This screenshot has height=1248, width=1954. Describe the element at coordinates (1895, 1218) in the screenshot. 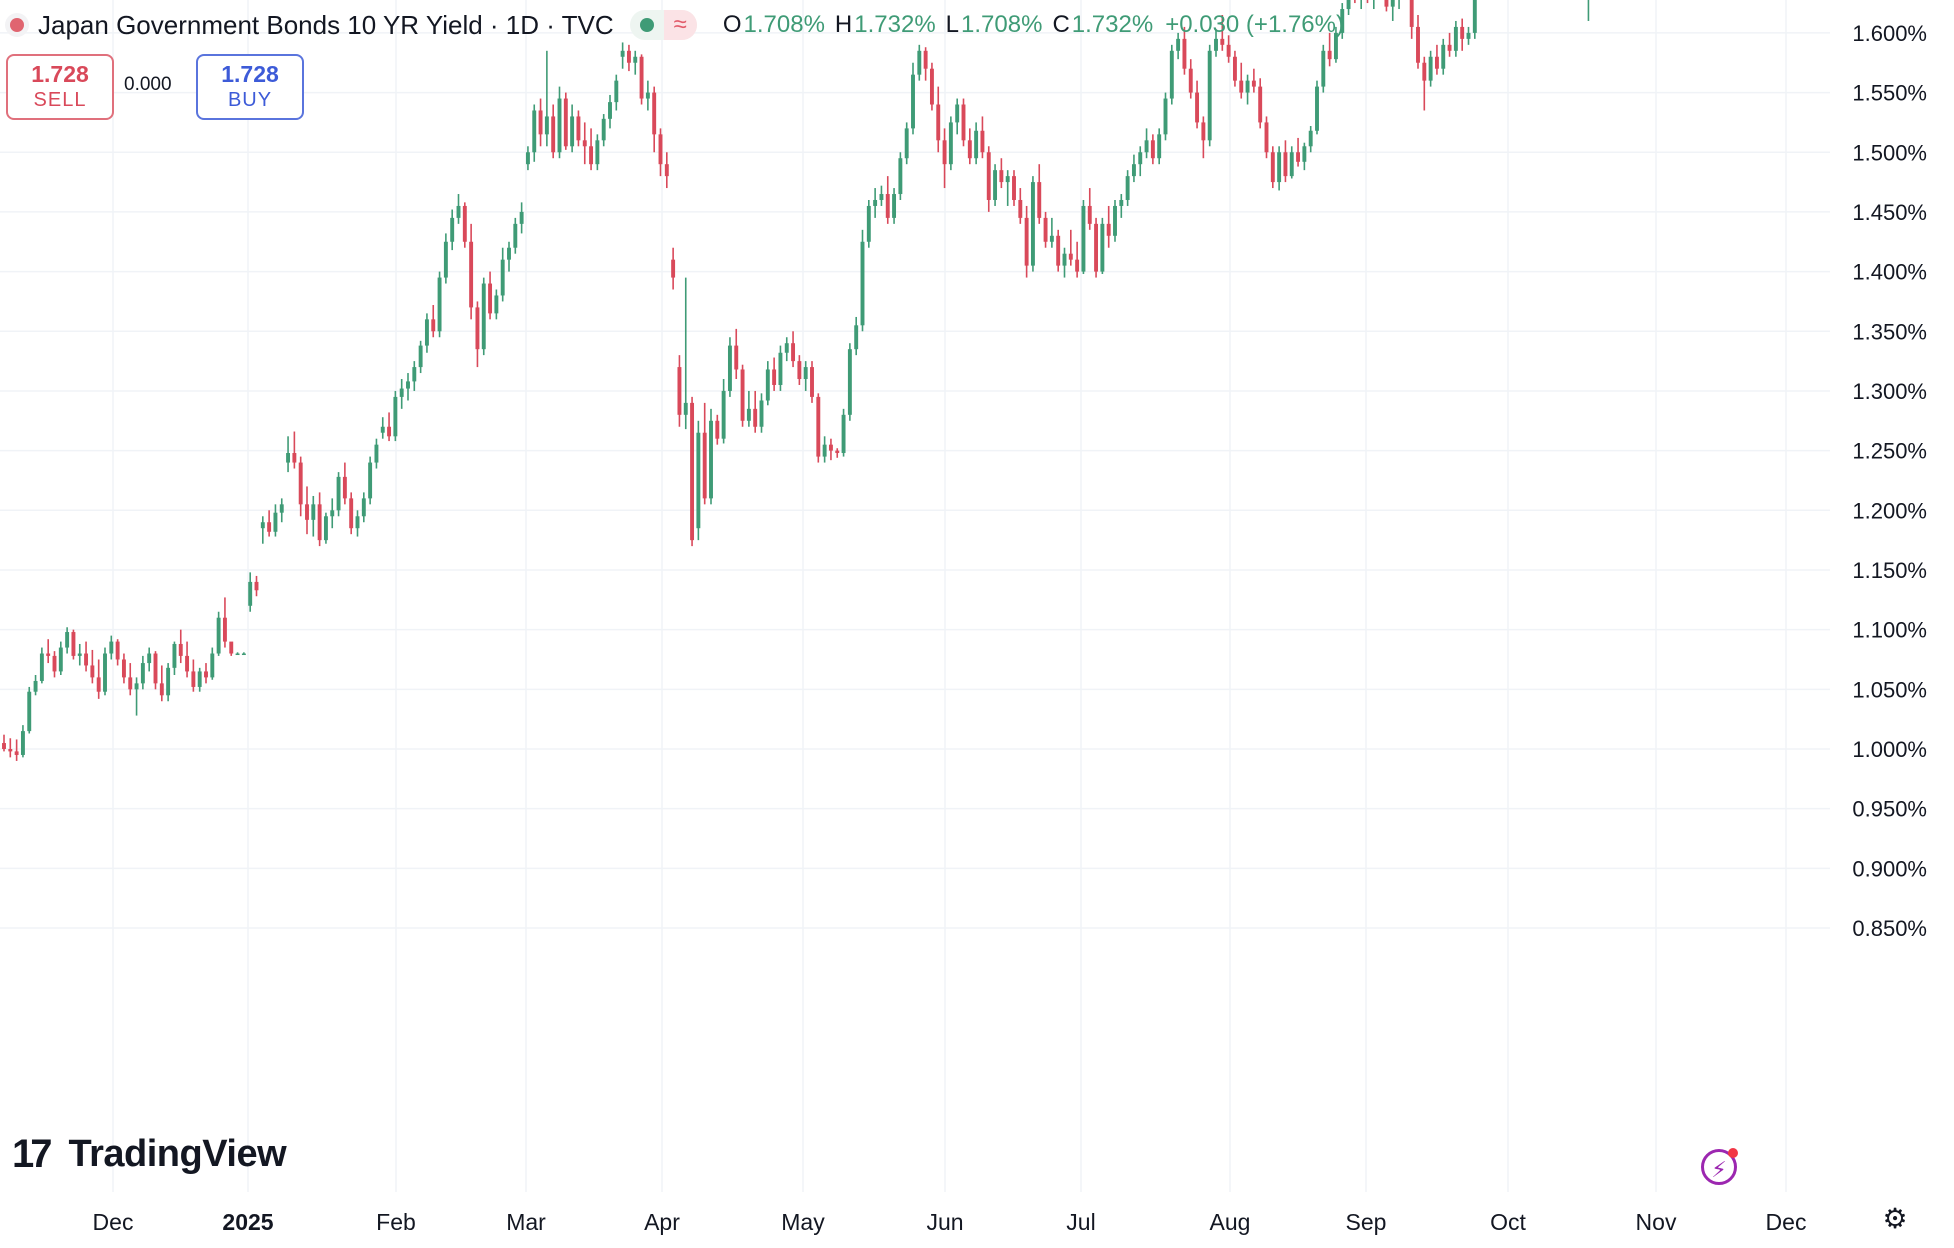

I see `gear-icon: ⚙` at that location.